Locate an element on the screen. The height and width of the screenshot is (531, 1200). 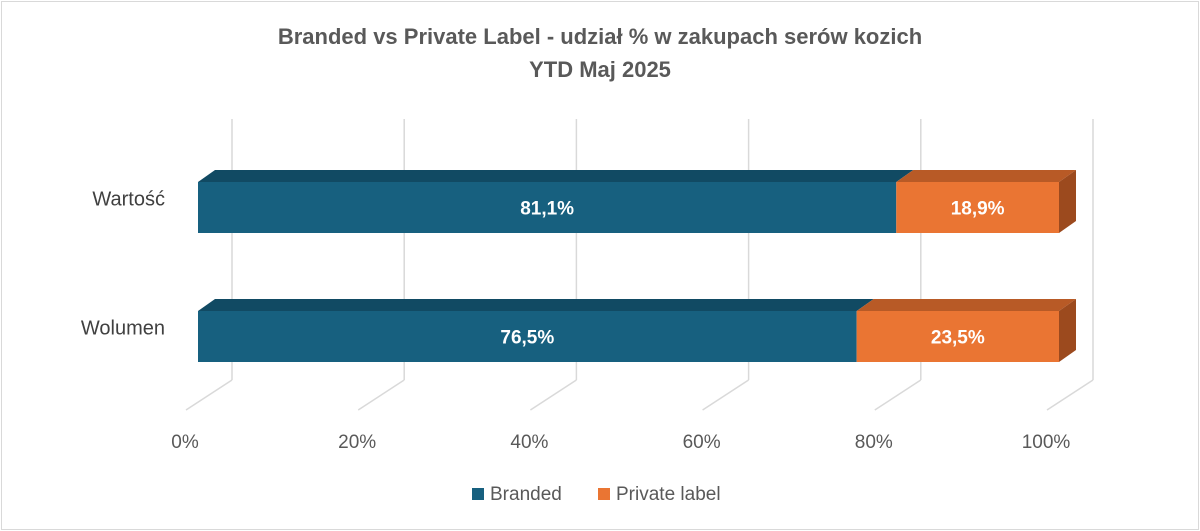
bar-top-wartość-1 is located at coordinates (986, 176).